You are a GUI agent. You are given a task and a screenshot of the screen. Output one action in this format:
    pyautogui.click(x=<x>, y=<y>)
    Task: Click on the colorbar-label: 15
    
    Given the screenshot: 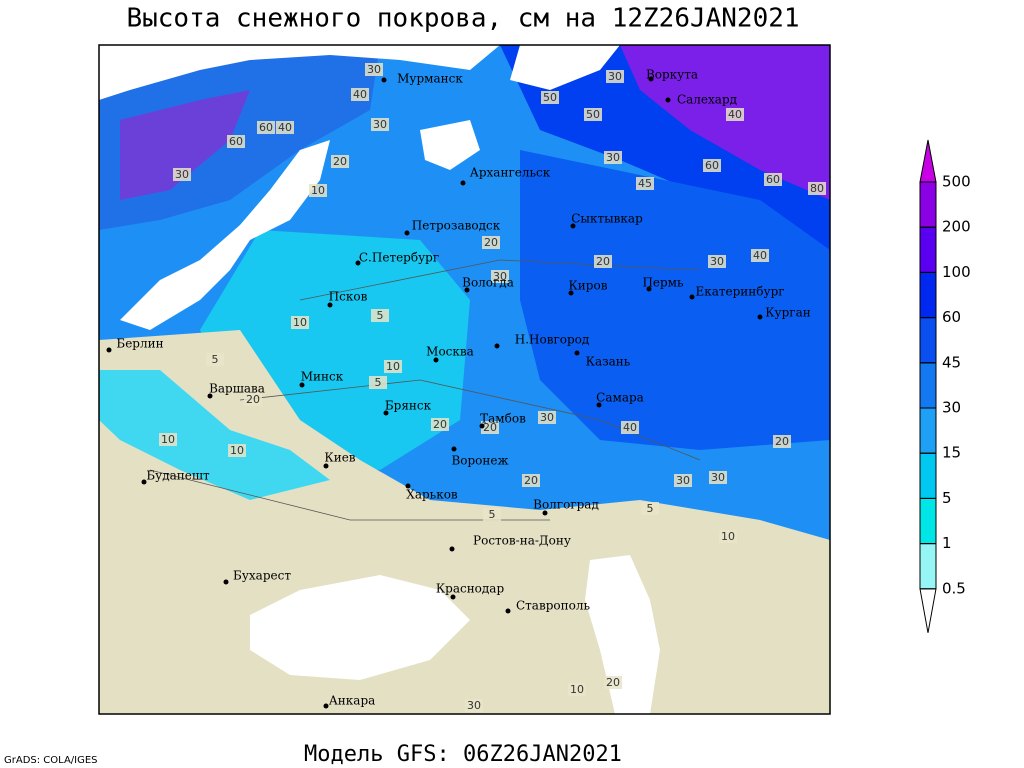 What is the action you would take?
    pyautogui.click(x=951, y=453)
    